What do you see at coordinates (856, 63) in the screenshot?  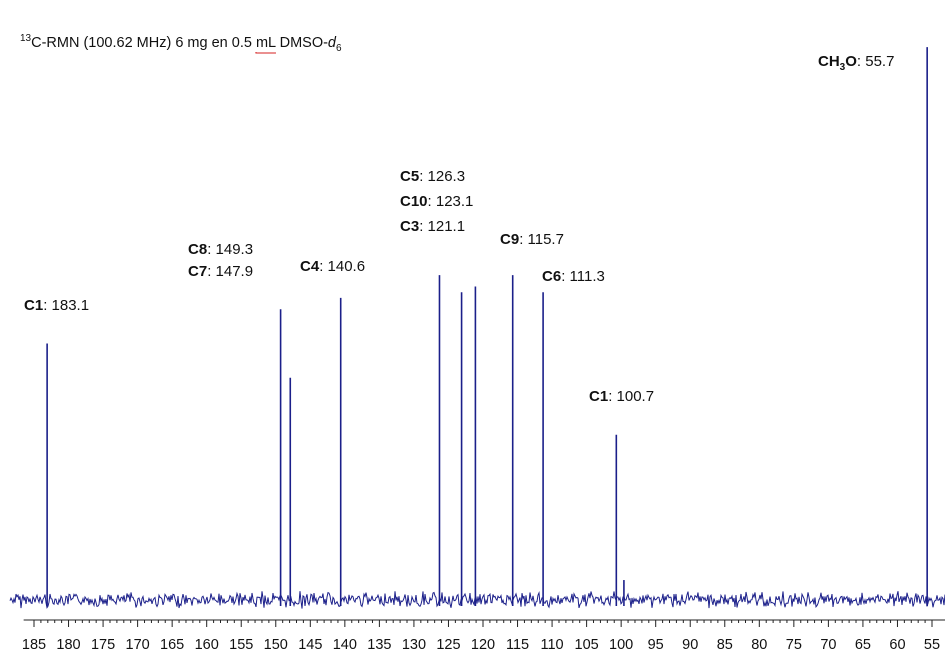 I see `peak-label-ch3o: CH3O: 55.7` at bounding box center [856, 63].